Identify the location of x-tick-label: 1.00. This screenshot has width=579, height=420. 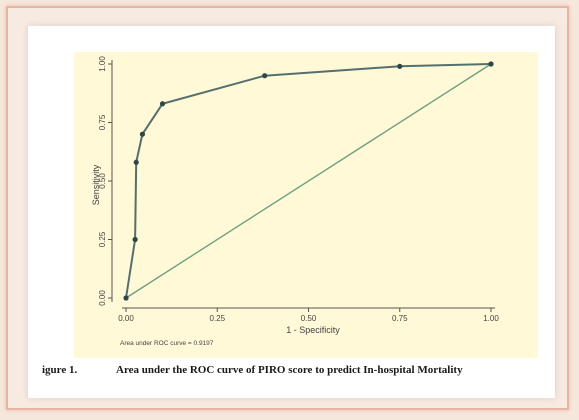
(491, 318).